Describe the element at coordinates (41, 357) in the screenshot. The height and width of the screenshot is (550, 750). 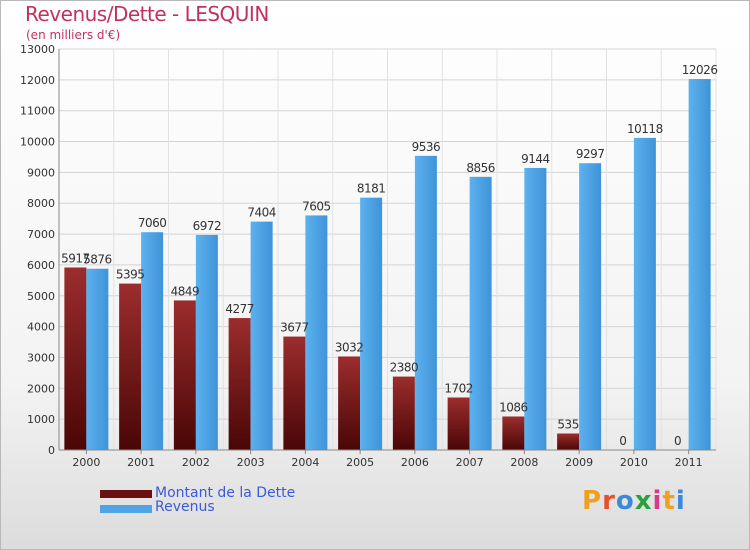
I see `y-tick-label: 3000` at that location.